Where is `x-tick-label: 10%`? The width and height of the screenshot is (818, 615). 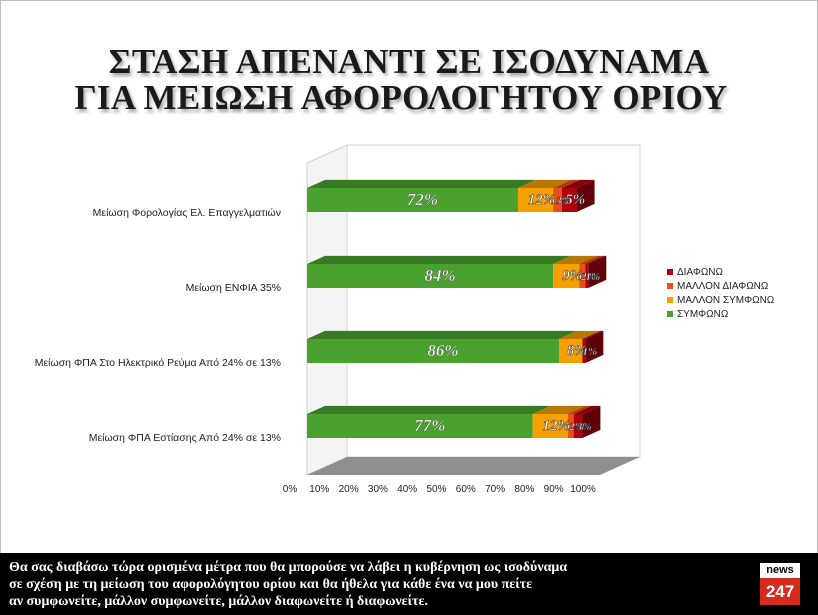 x-tick-label: 10% is located at coordinates (319, 489).